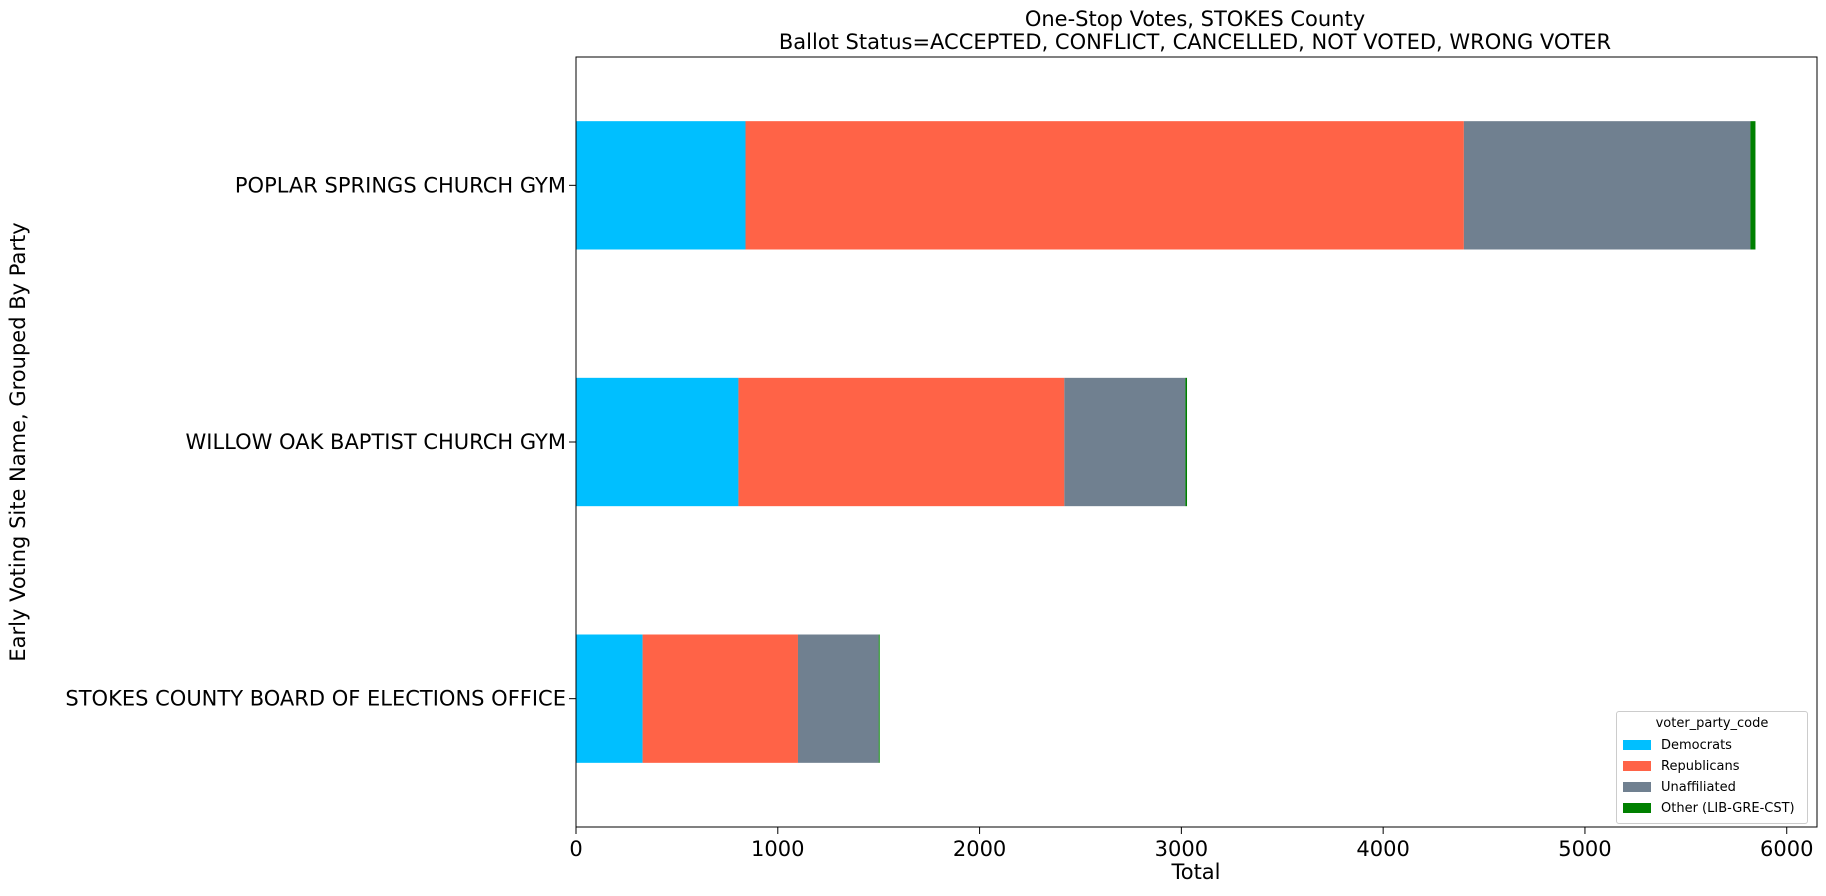 The height and width of the screenshot is (896, 1826). What do you see at coordinates (1584, 849) in the screenshot?
I see `x-tick-label: 5000` at bounding box center [1584, 849].